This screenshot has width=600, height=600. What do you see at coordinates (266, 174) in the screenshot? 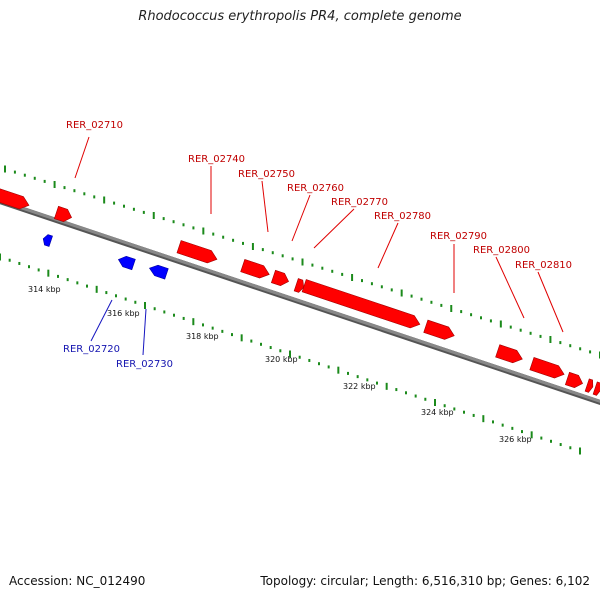
I see `forward-gene-label: RER_02750` at bounding box center [266, 174].